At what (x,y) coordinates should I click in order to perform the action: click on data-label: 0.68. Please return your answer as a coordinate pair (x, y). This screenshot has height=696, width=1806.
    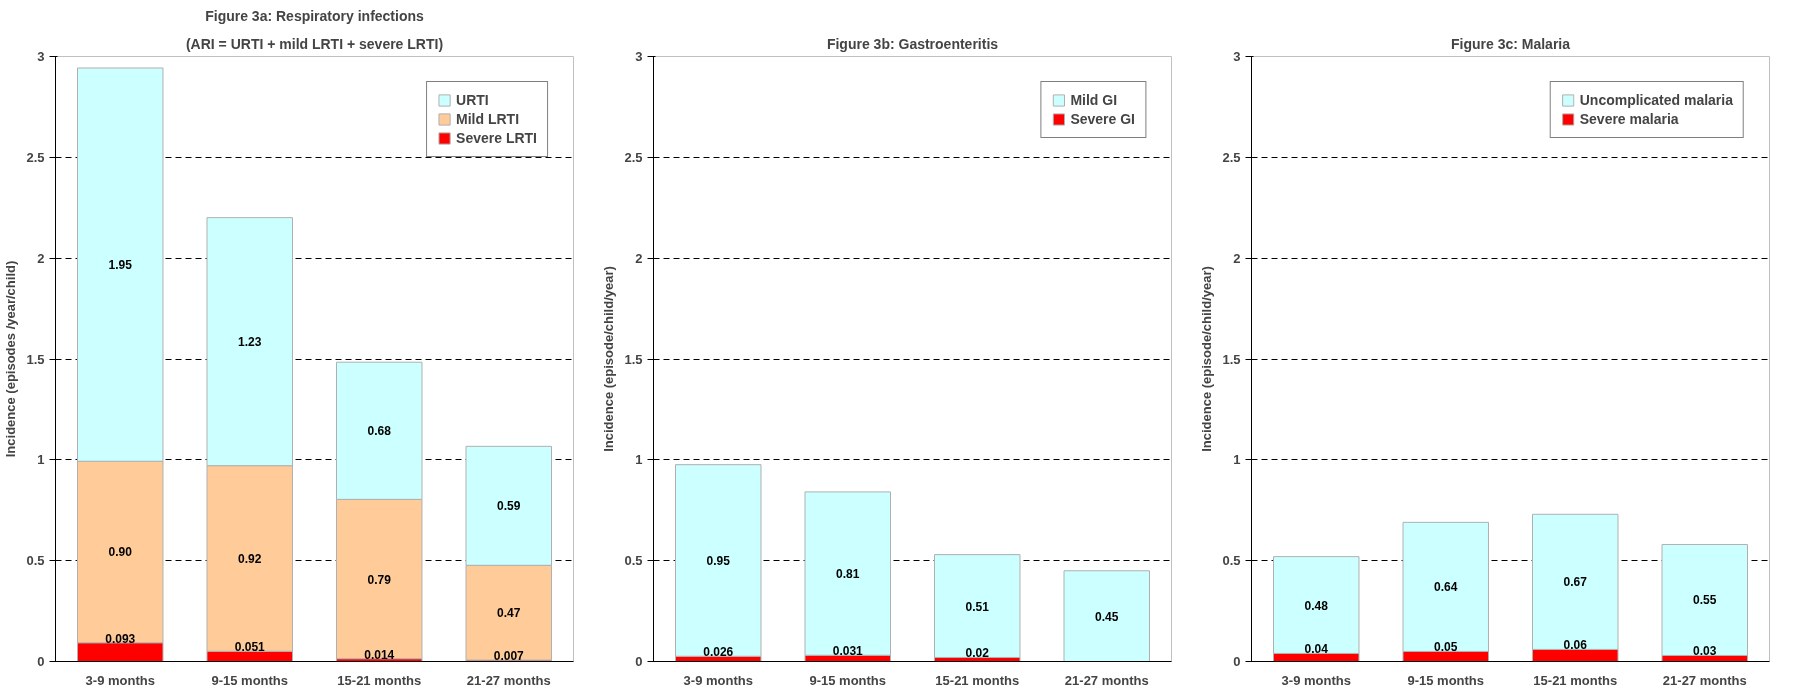
    Looking at the image, I should click on (379, 431).